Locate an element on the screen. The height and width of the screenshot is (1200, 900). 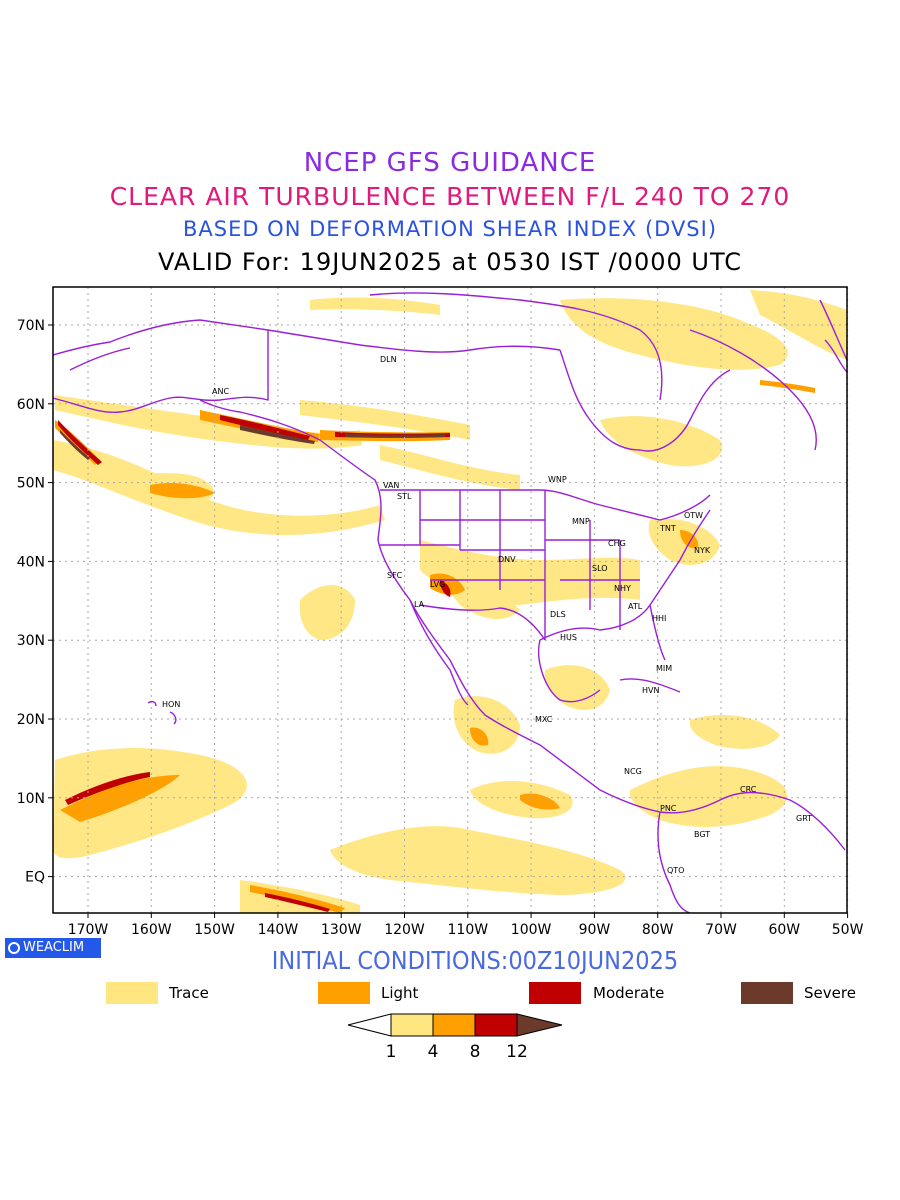
lon-label: 100W is located at coordinates (531, 930).